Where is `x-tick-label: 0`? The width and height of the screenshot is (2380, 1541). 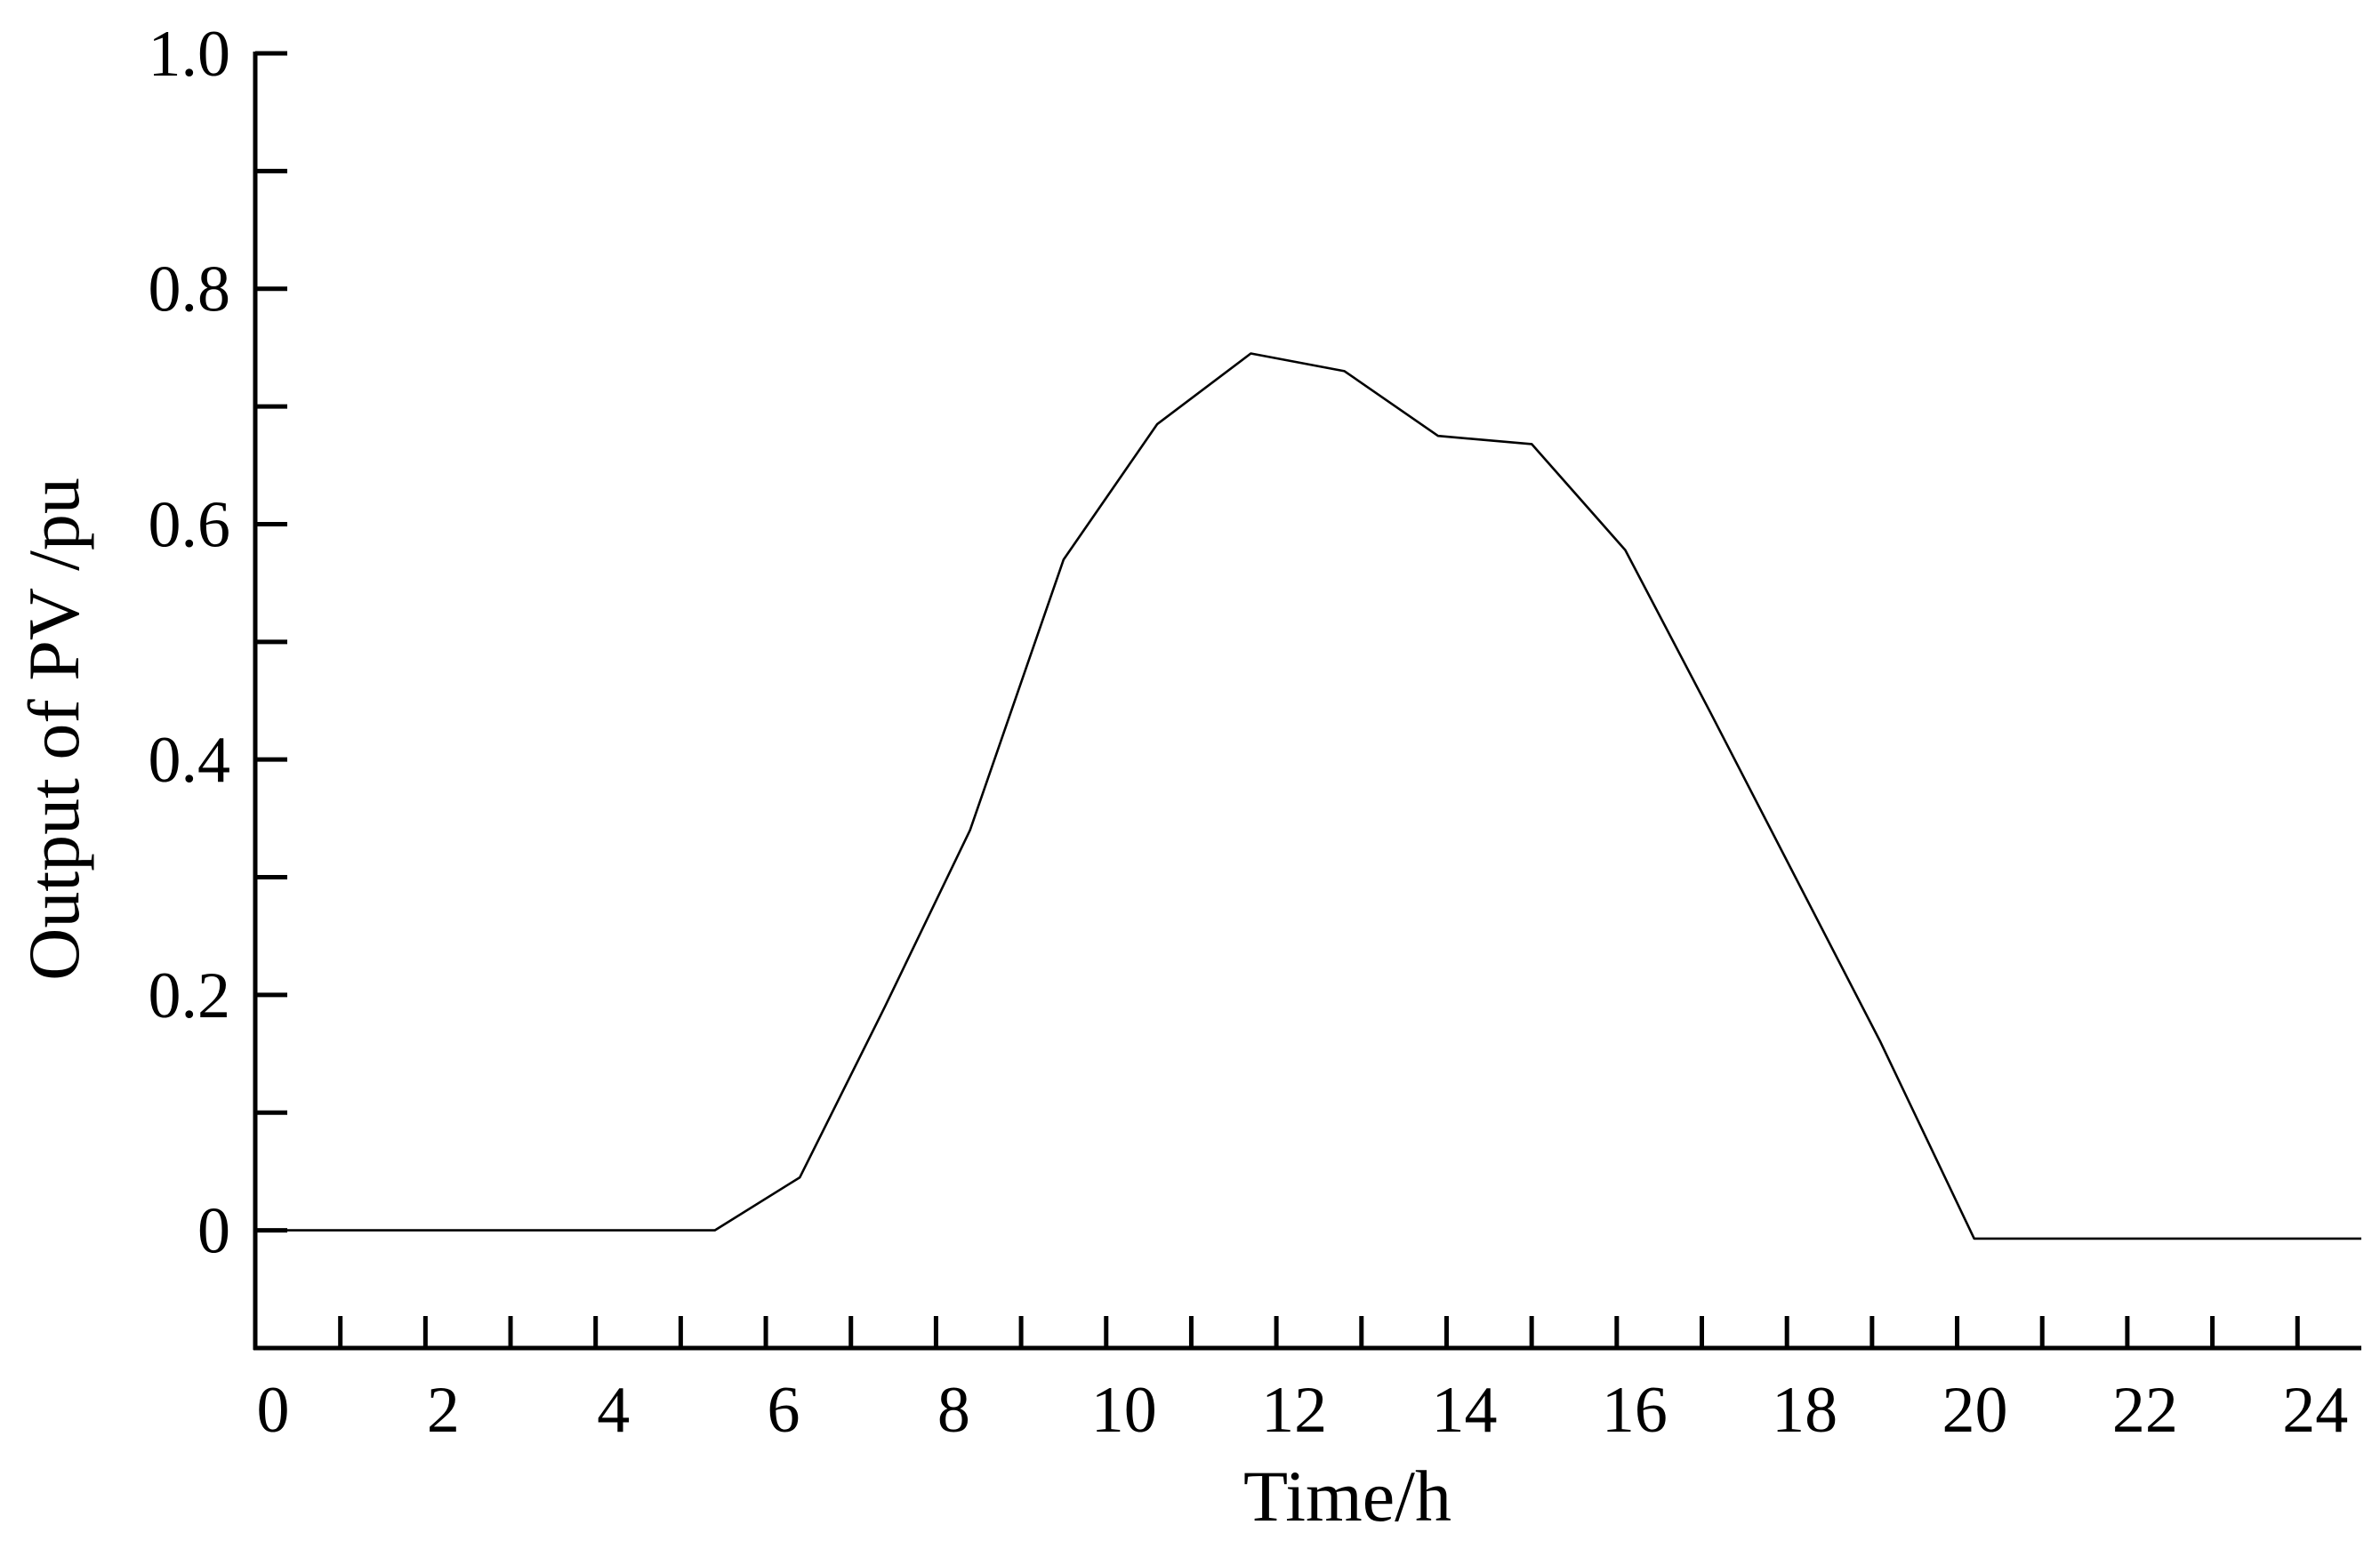 x-tick-label: 0 is located at coordinates (273, 1411).